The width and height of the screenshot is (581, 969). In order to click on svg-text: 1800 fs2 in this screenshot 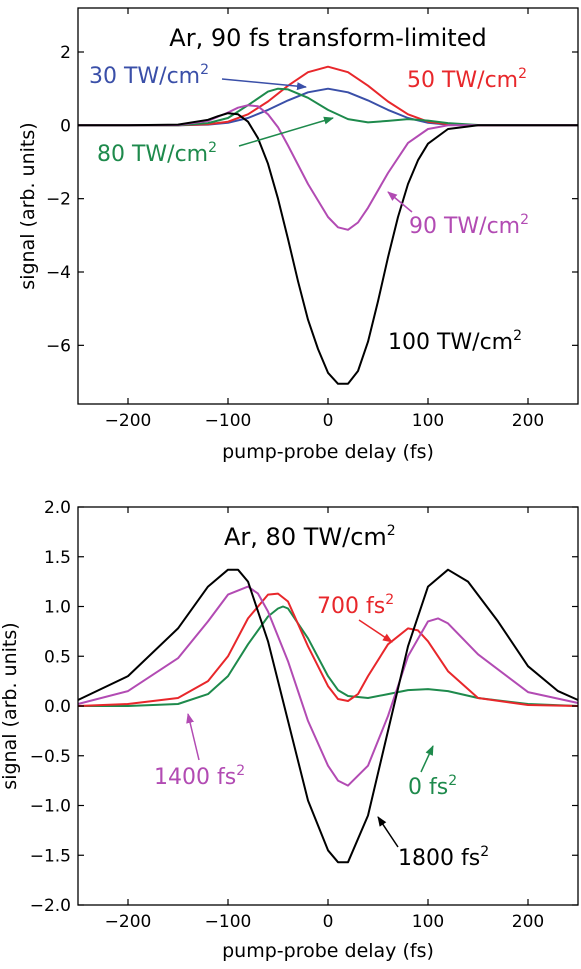, I will do `click(443, 857)`.